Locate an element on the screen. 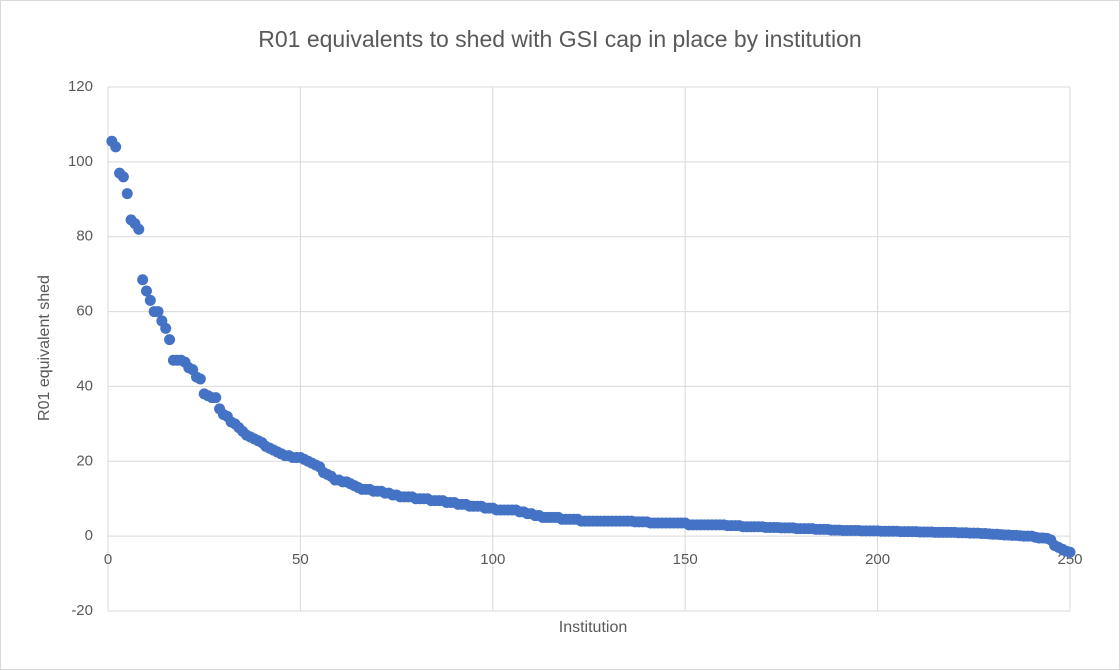 The height and width of the screenshot is (670, 1120). x-axis-label: Institution is located at coordinates (593, 627).